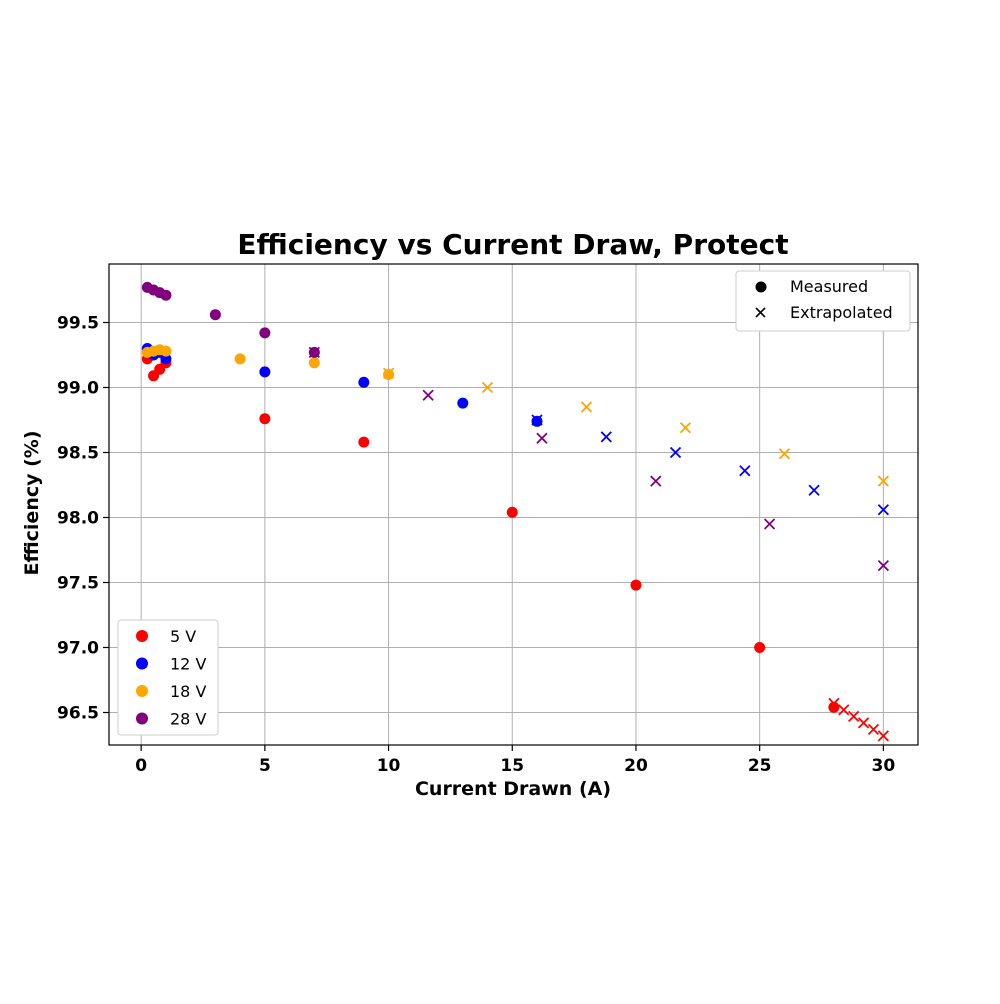  I want to click on marker-legend-box, so click(823, 301).